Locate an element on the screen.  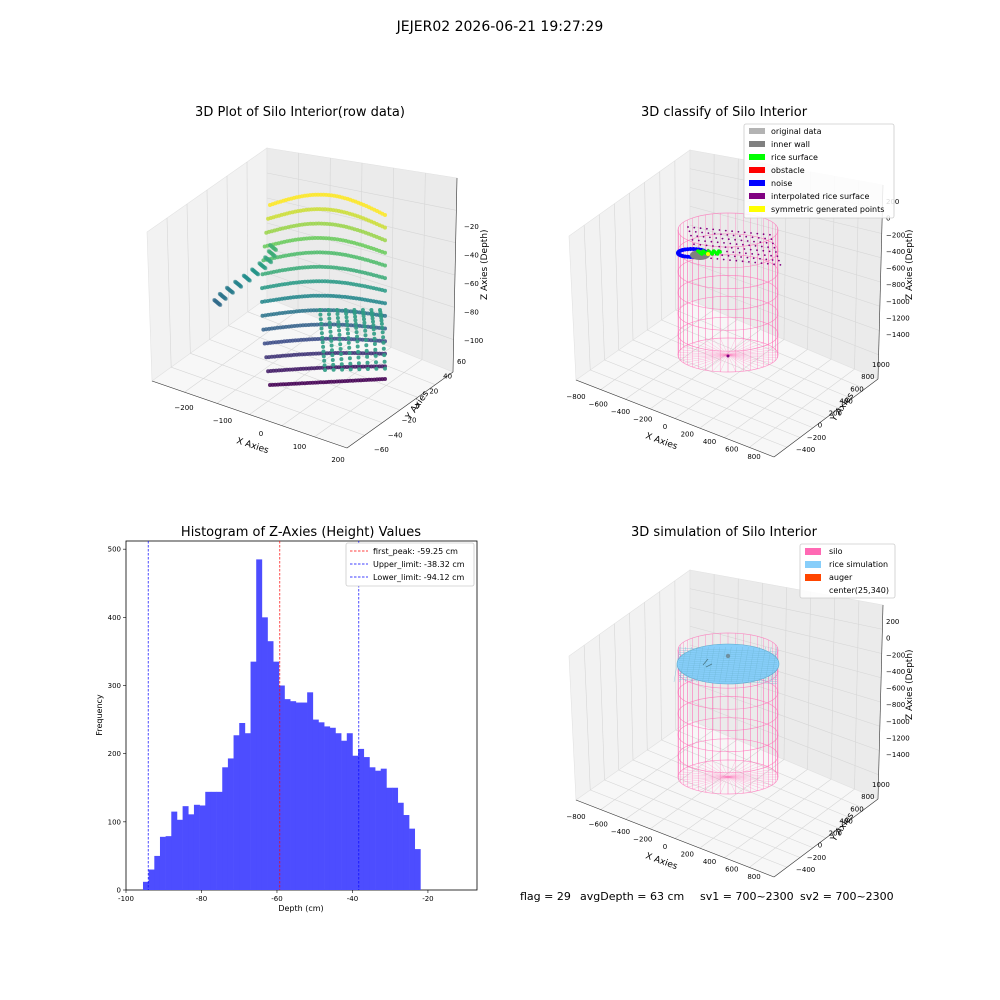
p2-z-tick: −400 is located at coordinates (895, 252).